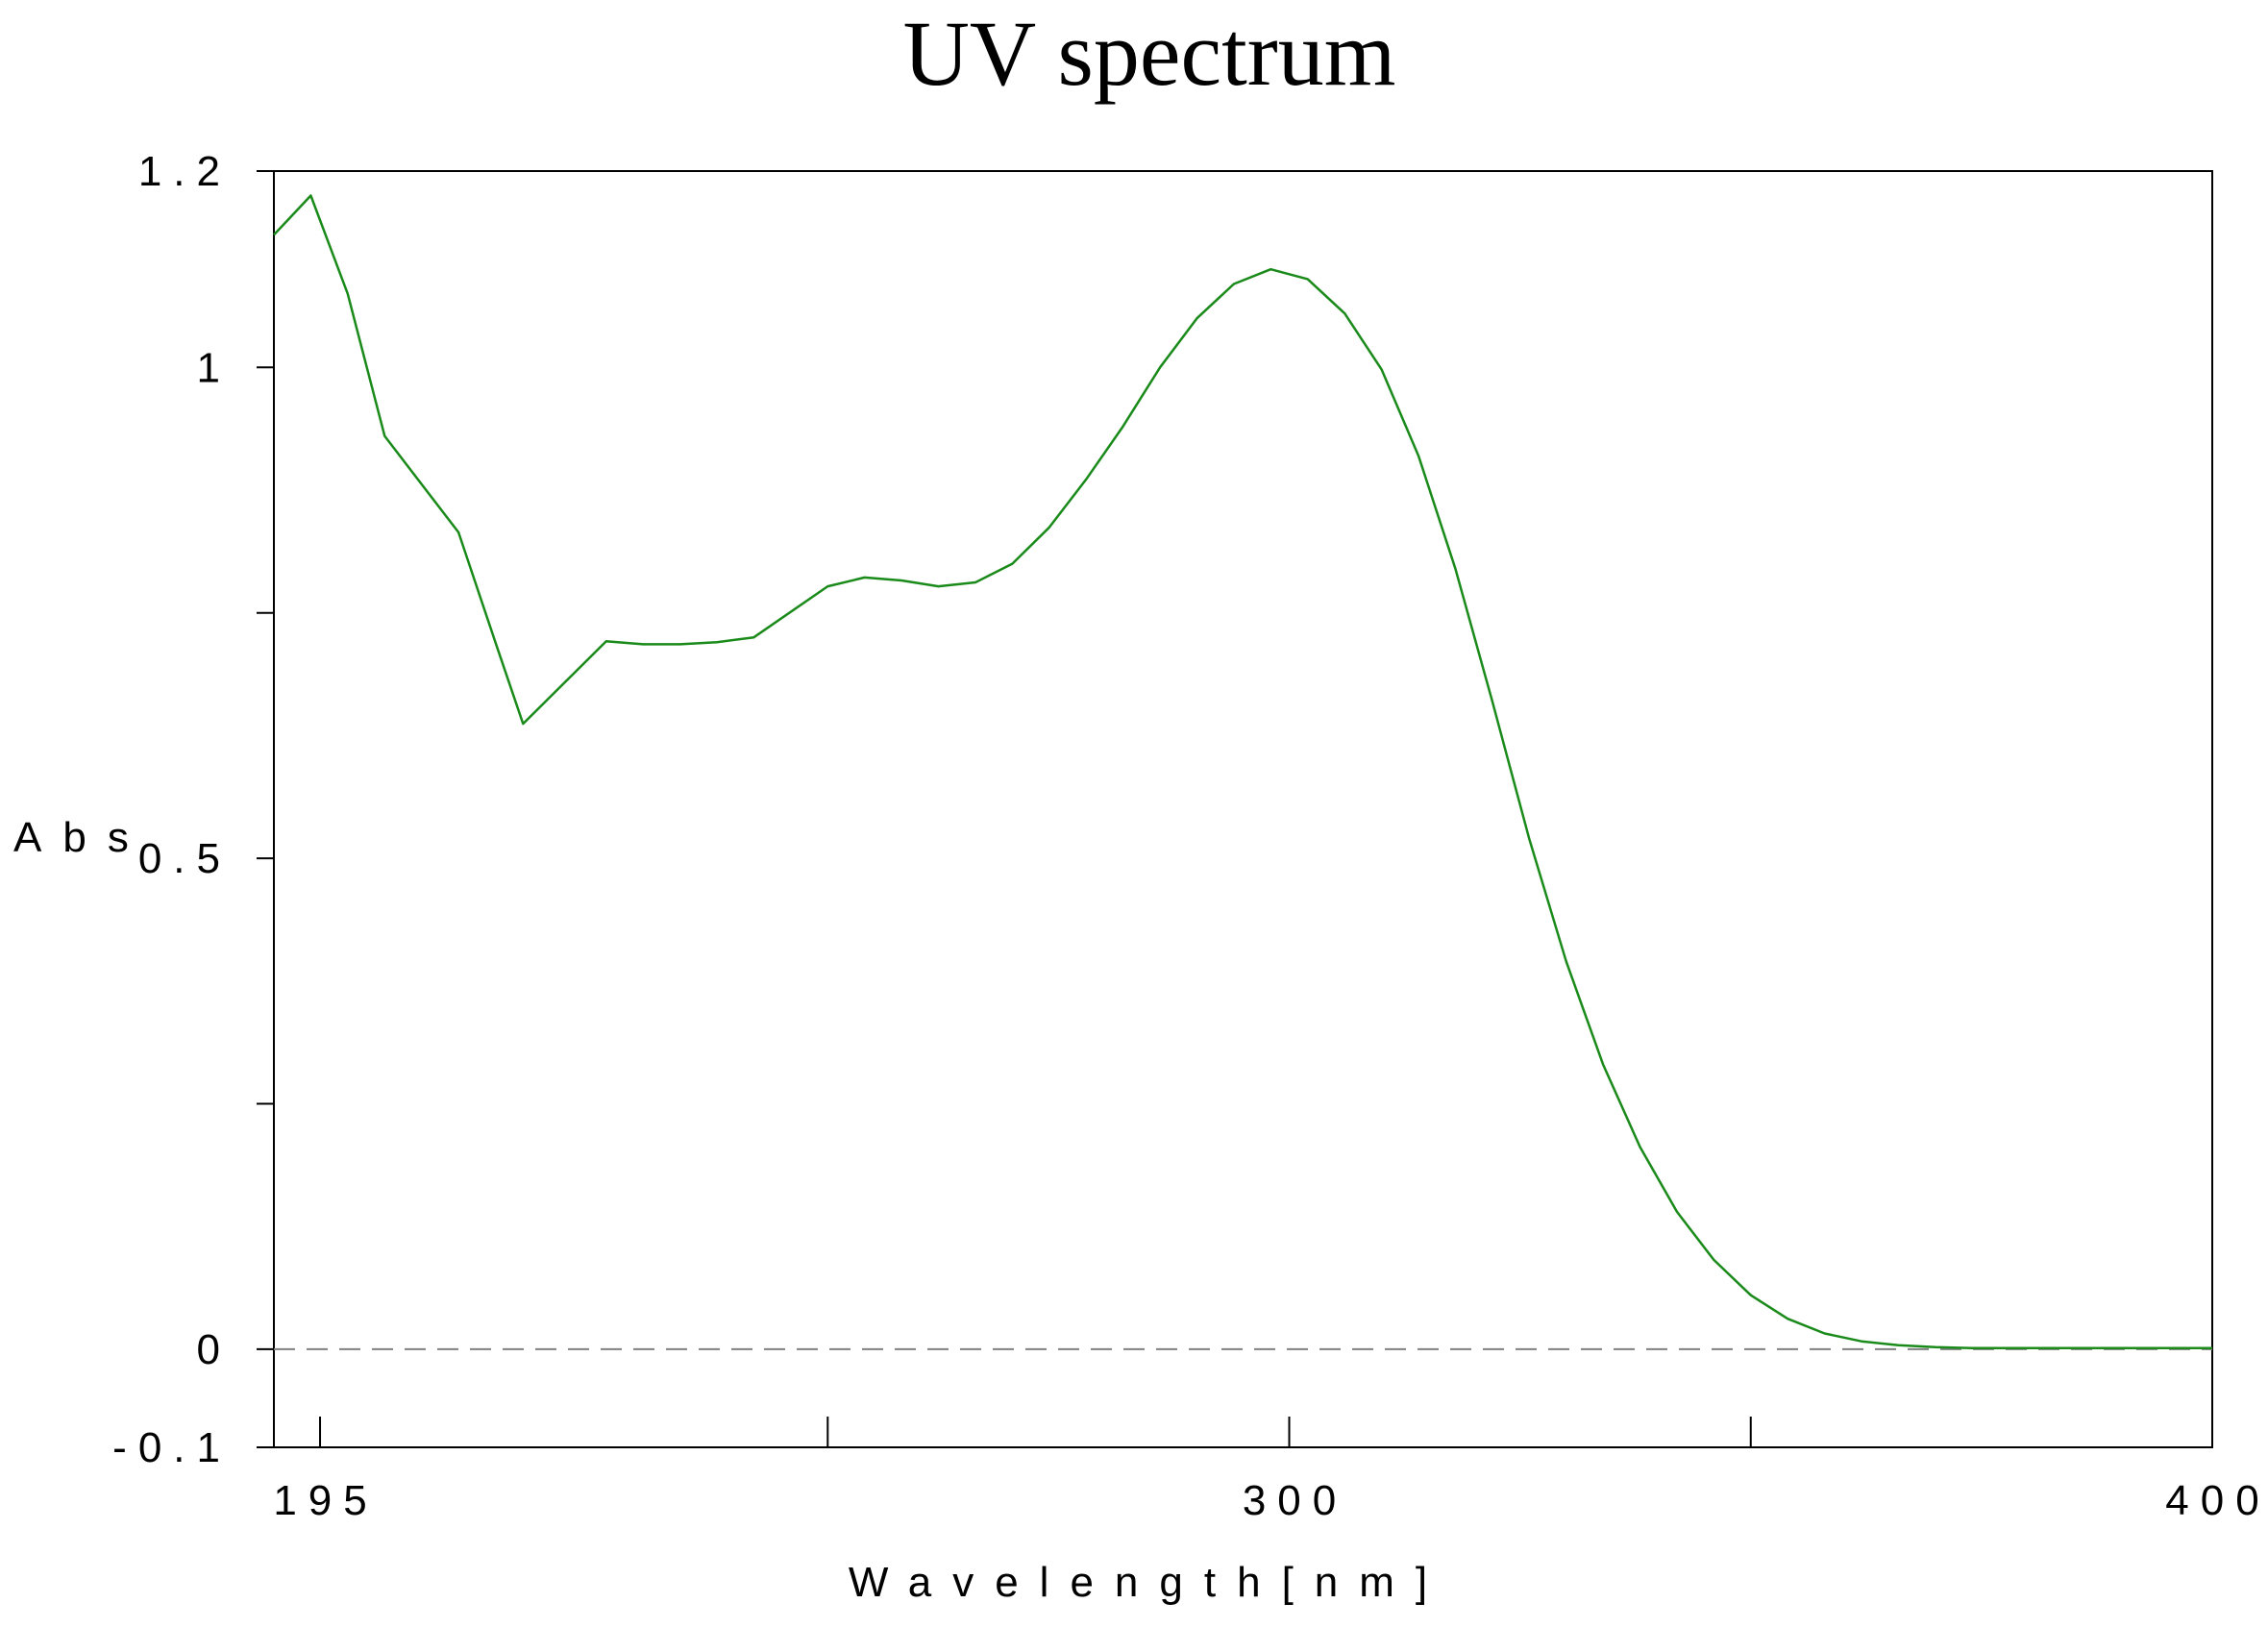 This screenshot has height=1628, width=2268. I want to click on y-tick-label: 0.5, so click(185, 858).